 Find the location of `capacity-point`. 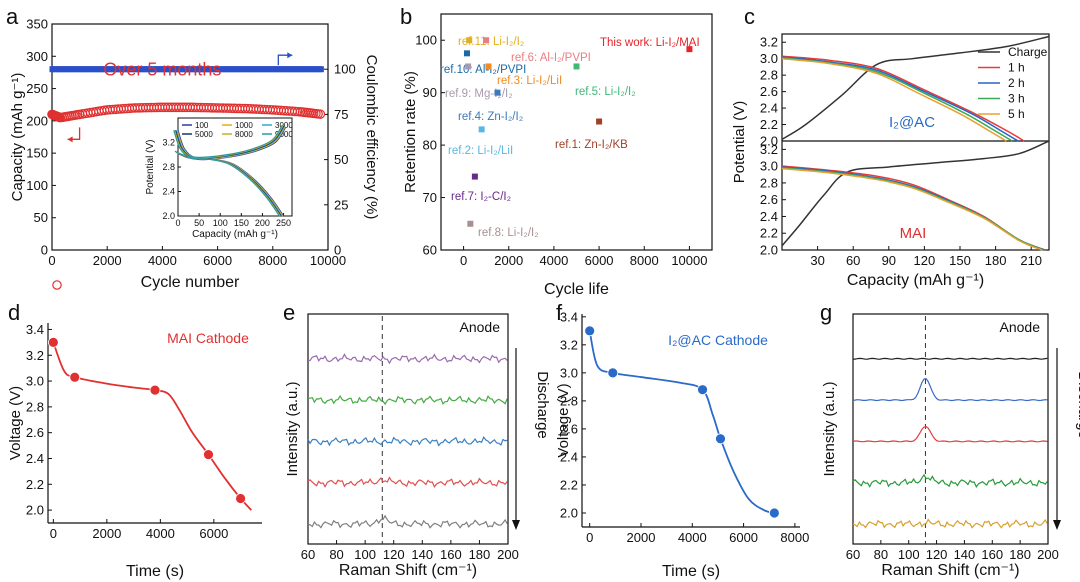

capacity-point is located at coordinates (57, 285).